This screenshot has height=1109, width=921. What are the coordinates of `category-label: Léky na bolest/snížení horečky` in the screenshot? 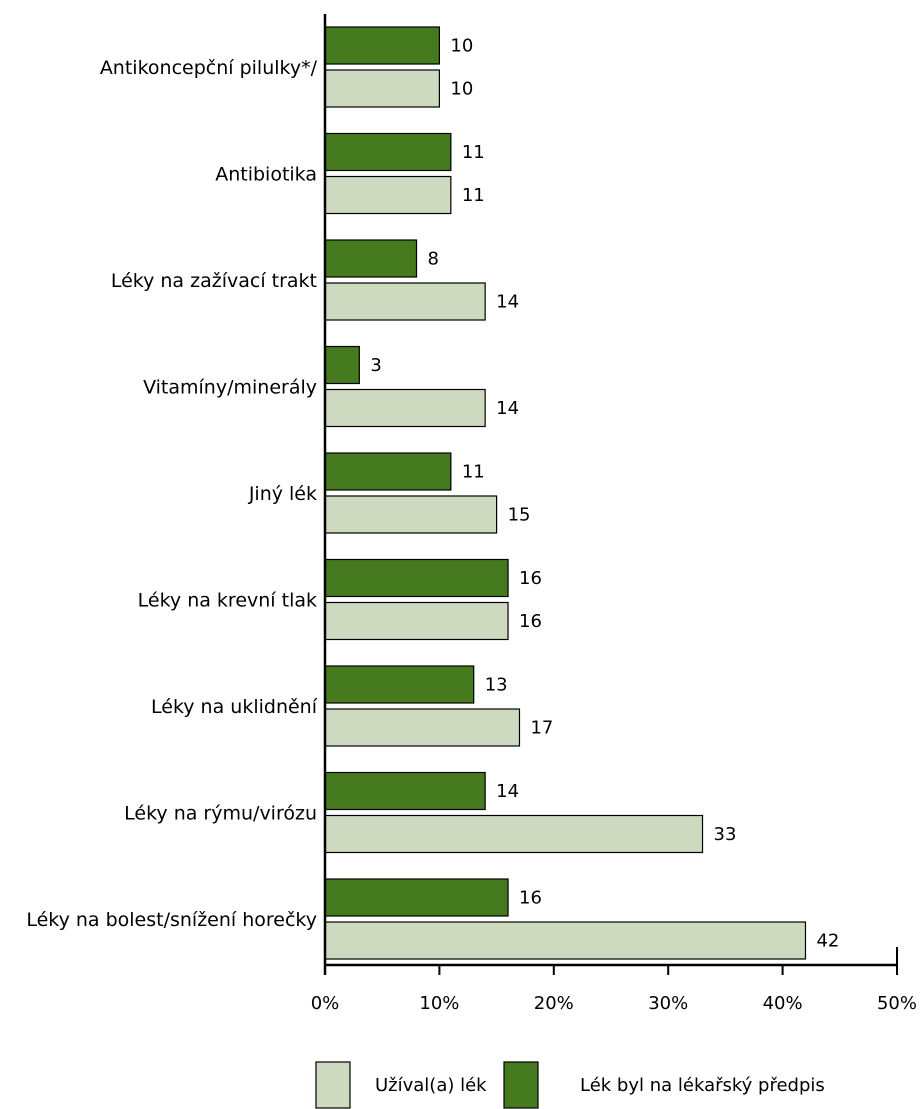 It's located at (171, 920).